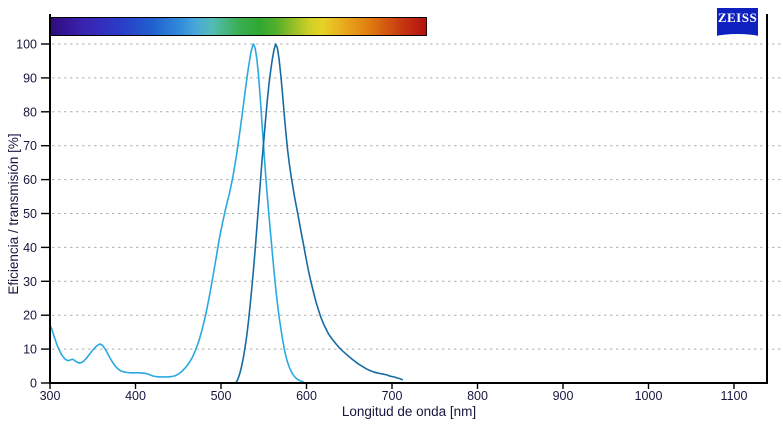 The image size is (783, 426). I want to click on y-tick-label: 70, so click(30, 146).